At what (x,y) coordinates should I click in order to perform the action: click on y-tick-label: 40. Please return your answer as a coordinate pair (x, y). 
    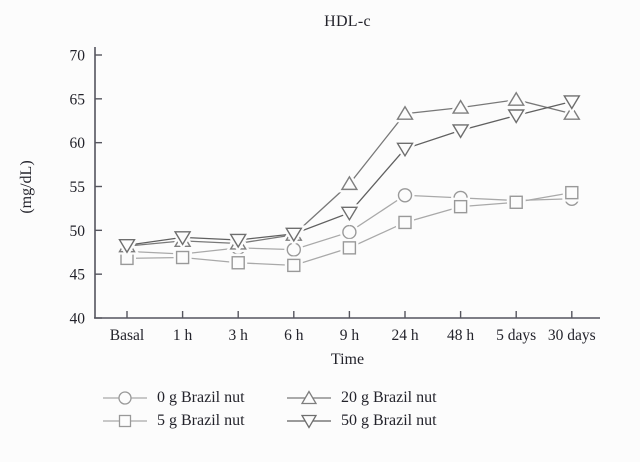
    Looking at the image, I should click on (78, 319).